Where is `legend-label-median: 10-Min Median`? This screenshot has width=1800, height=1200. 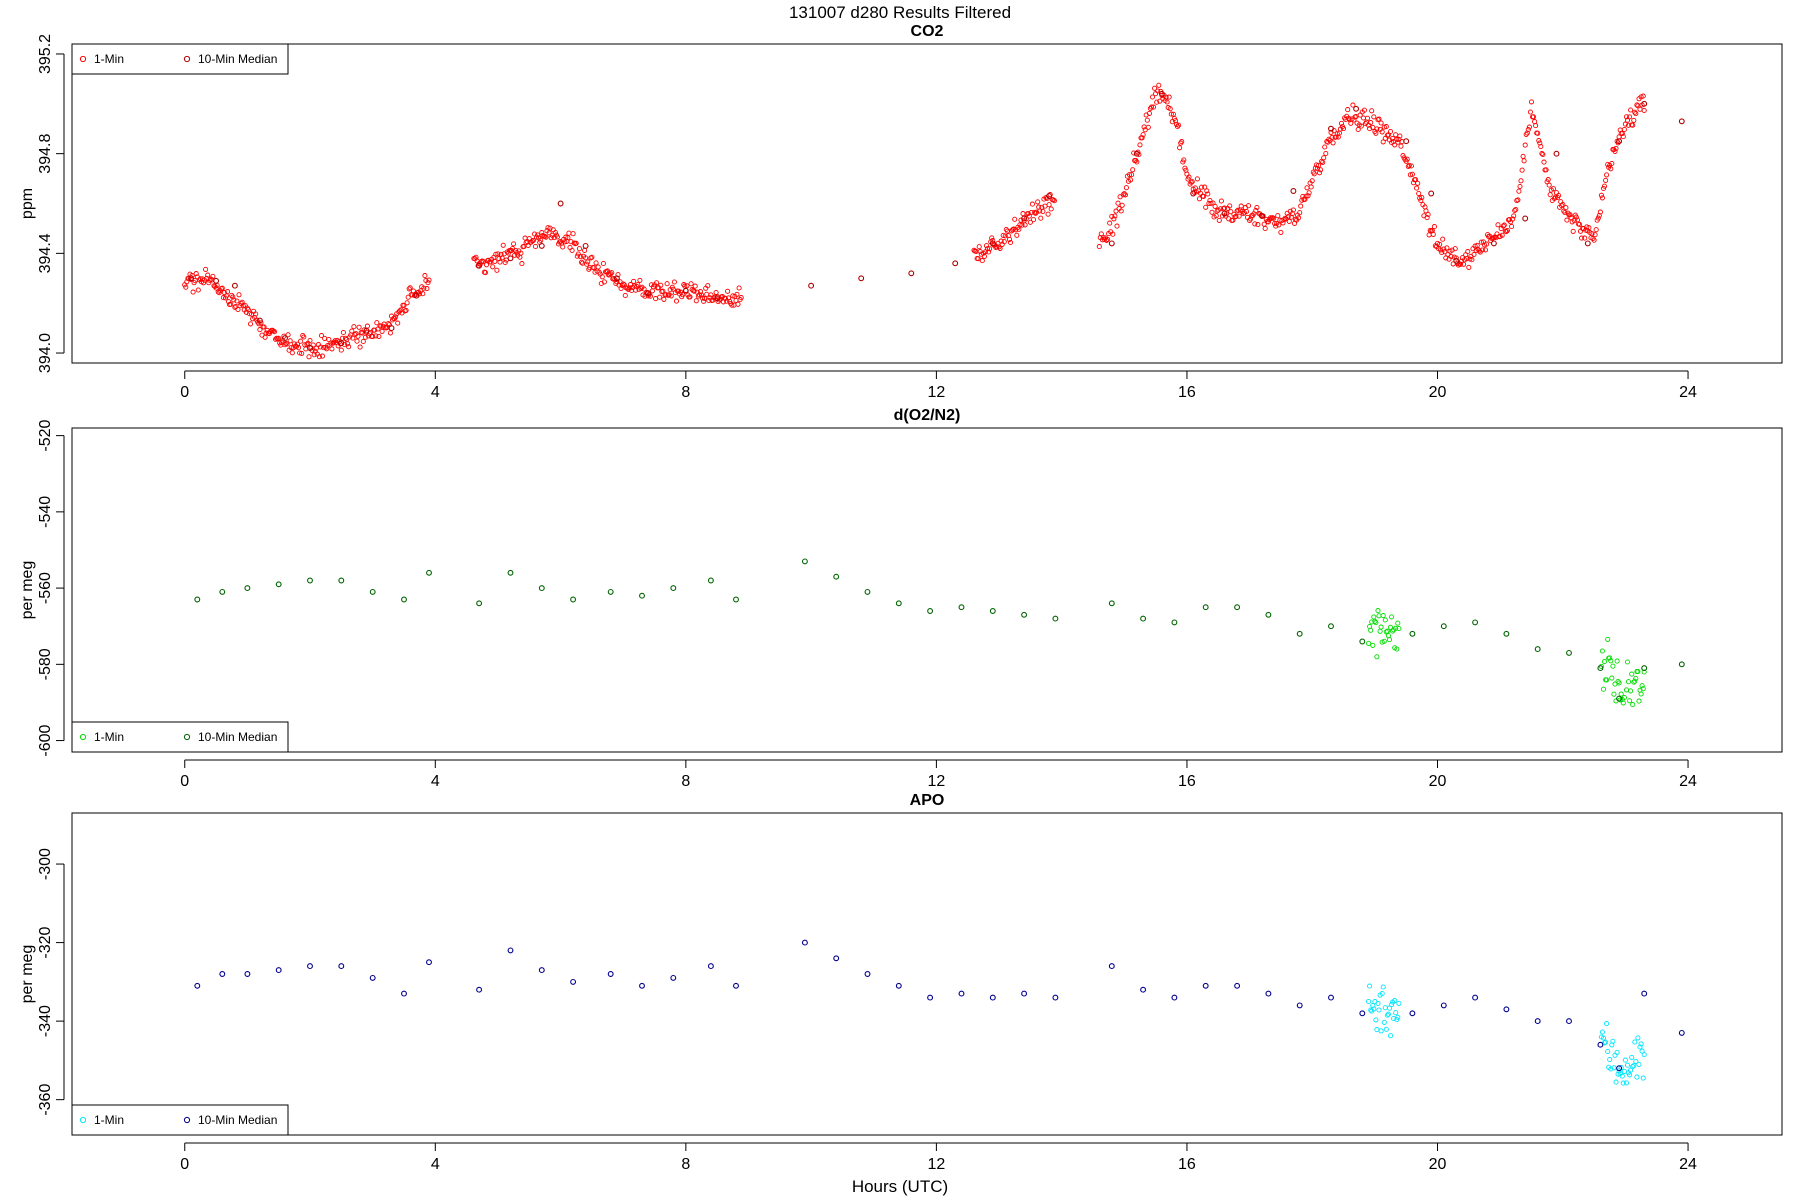
legend-label-median: 10-Min Median is located at coordinates (237, 737).